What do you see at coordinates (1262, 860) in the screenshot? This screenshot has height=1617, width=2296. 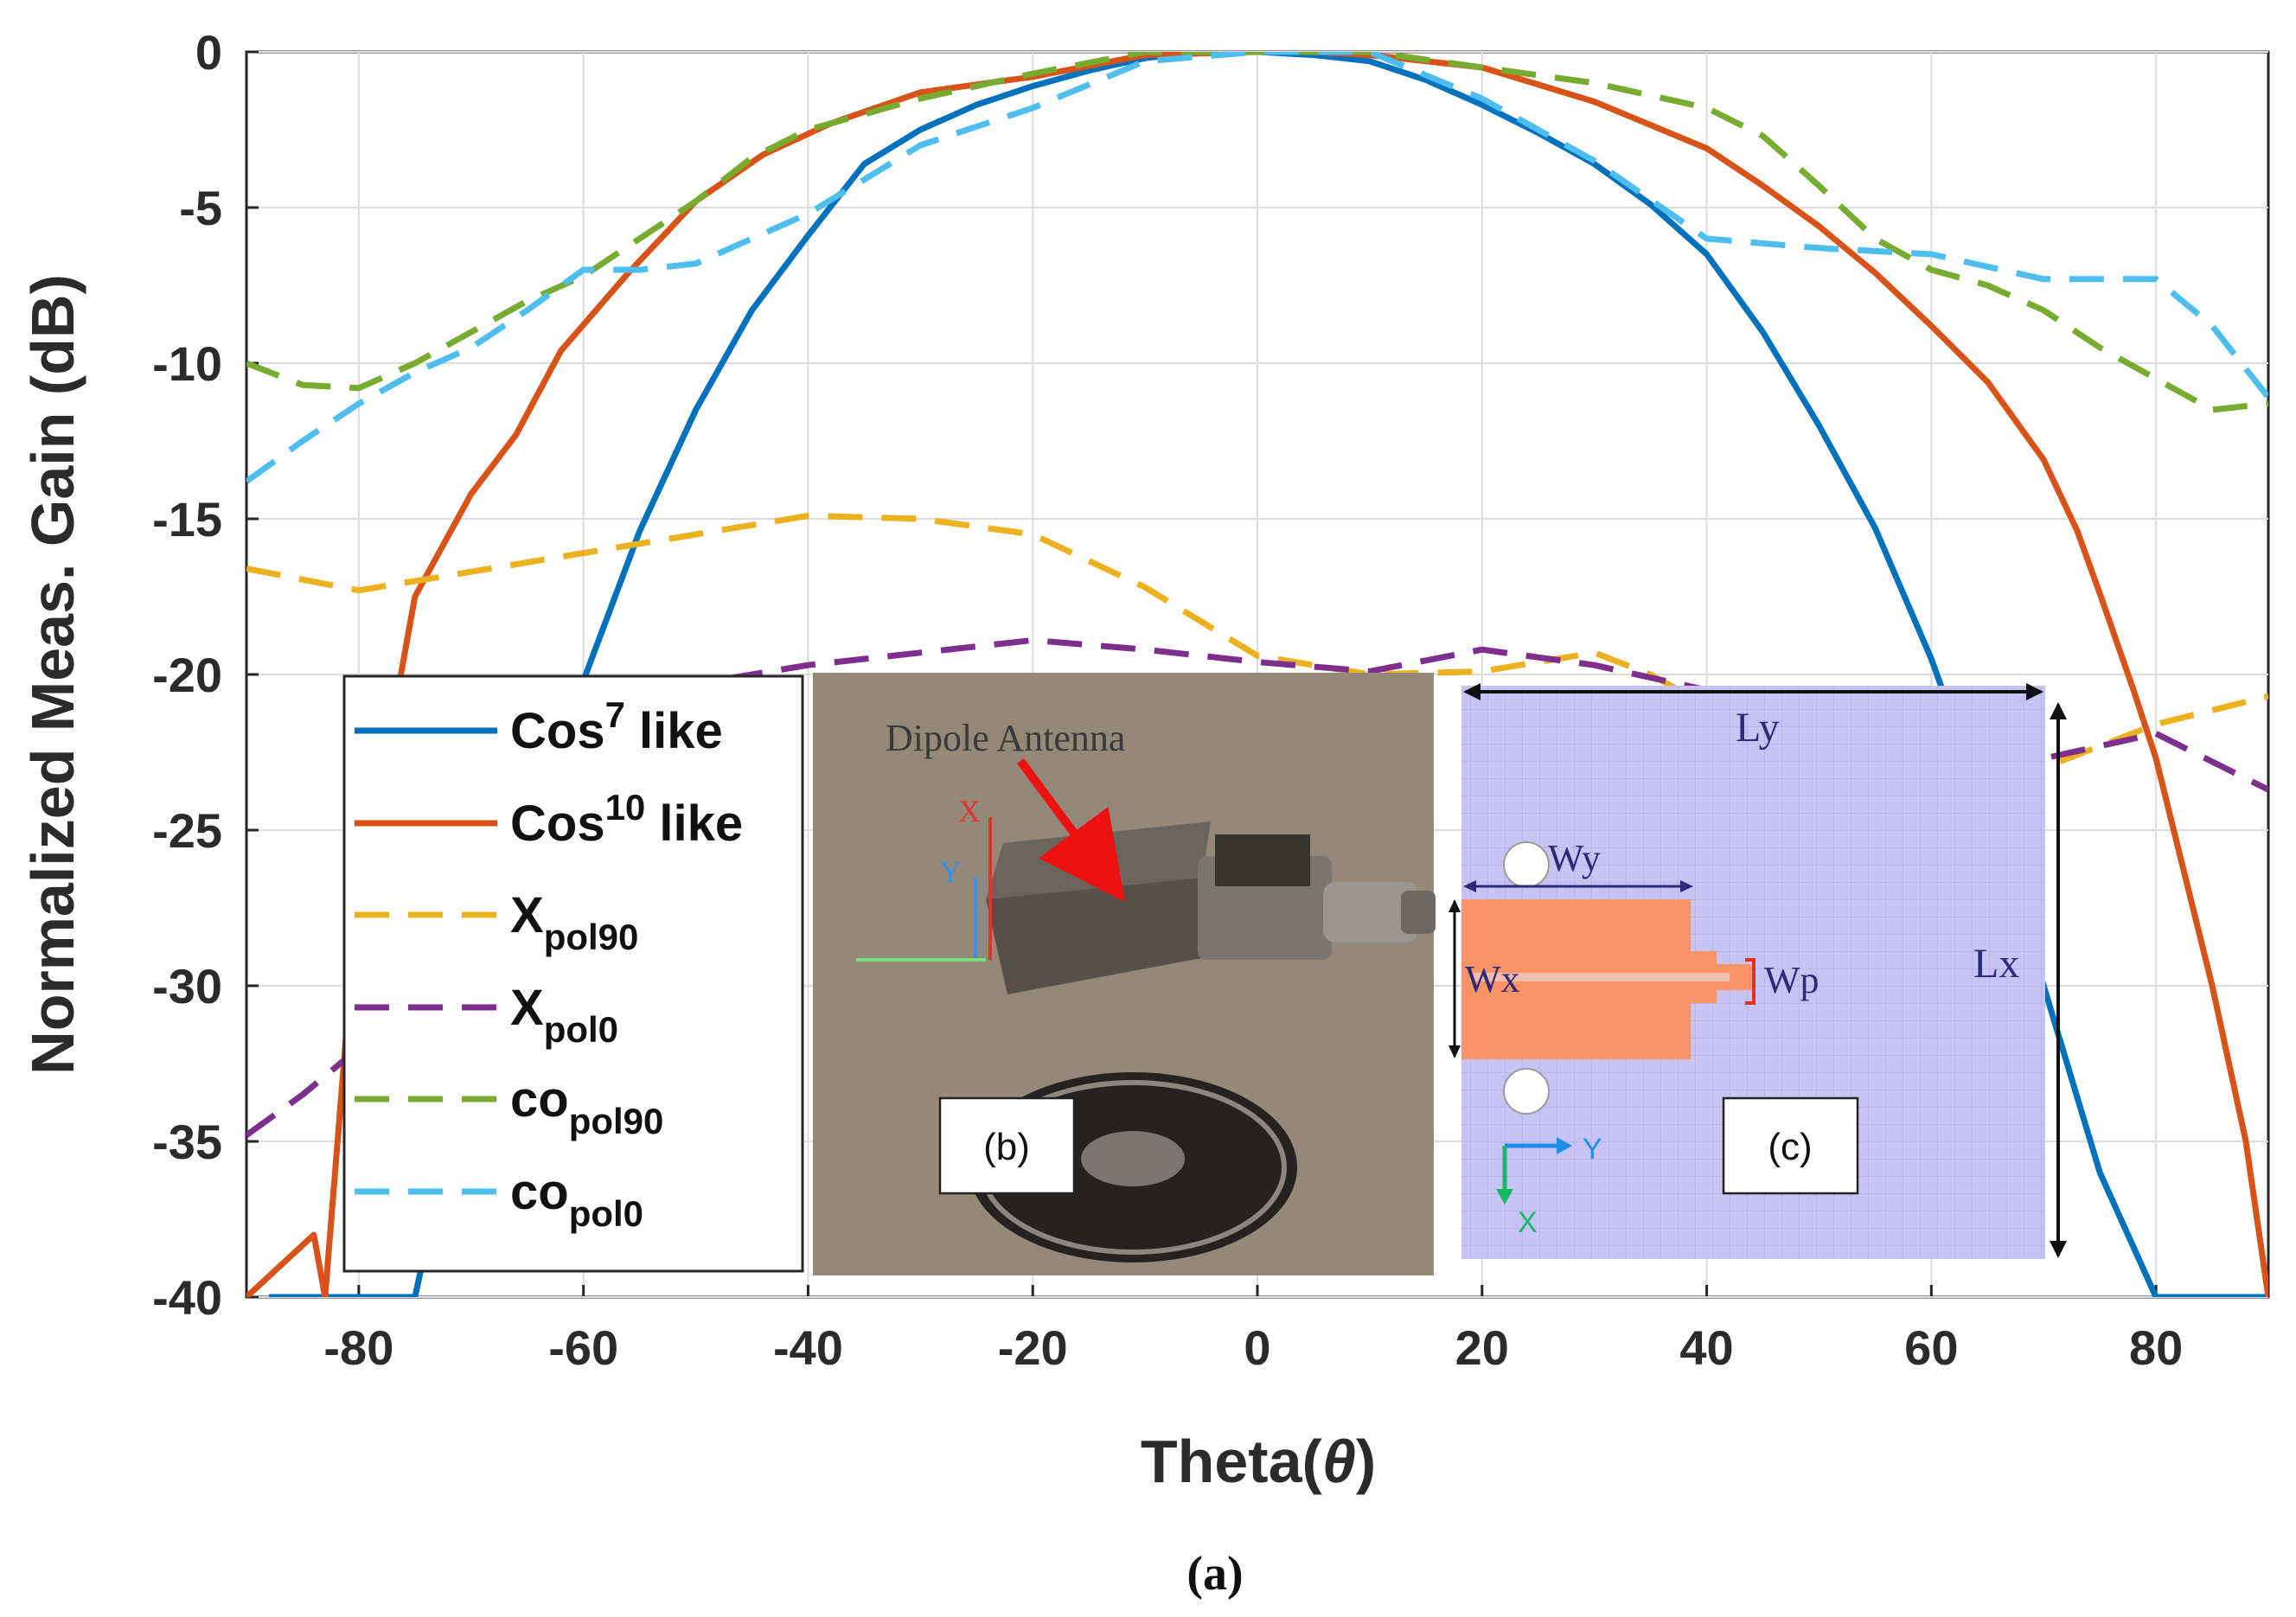 I see `sma-connector-plate` at bounding box center [1262, 860].